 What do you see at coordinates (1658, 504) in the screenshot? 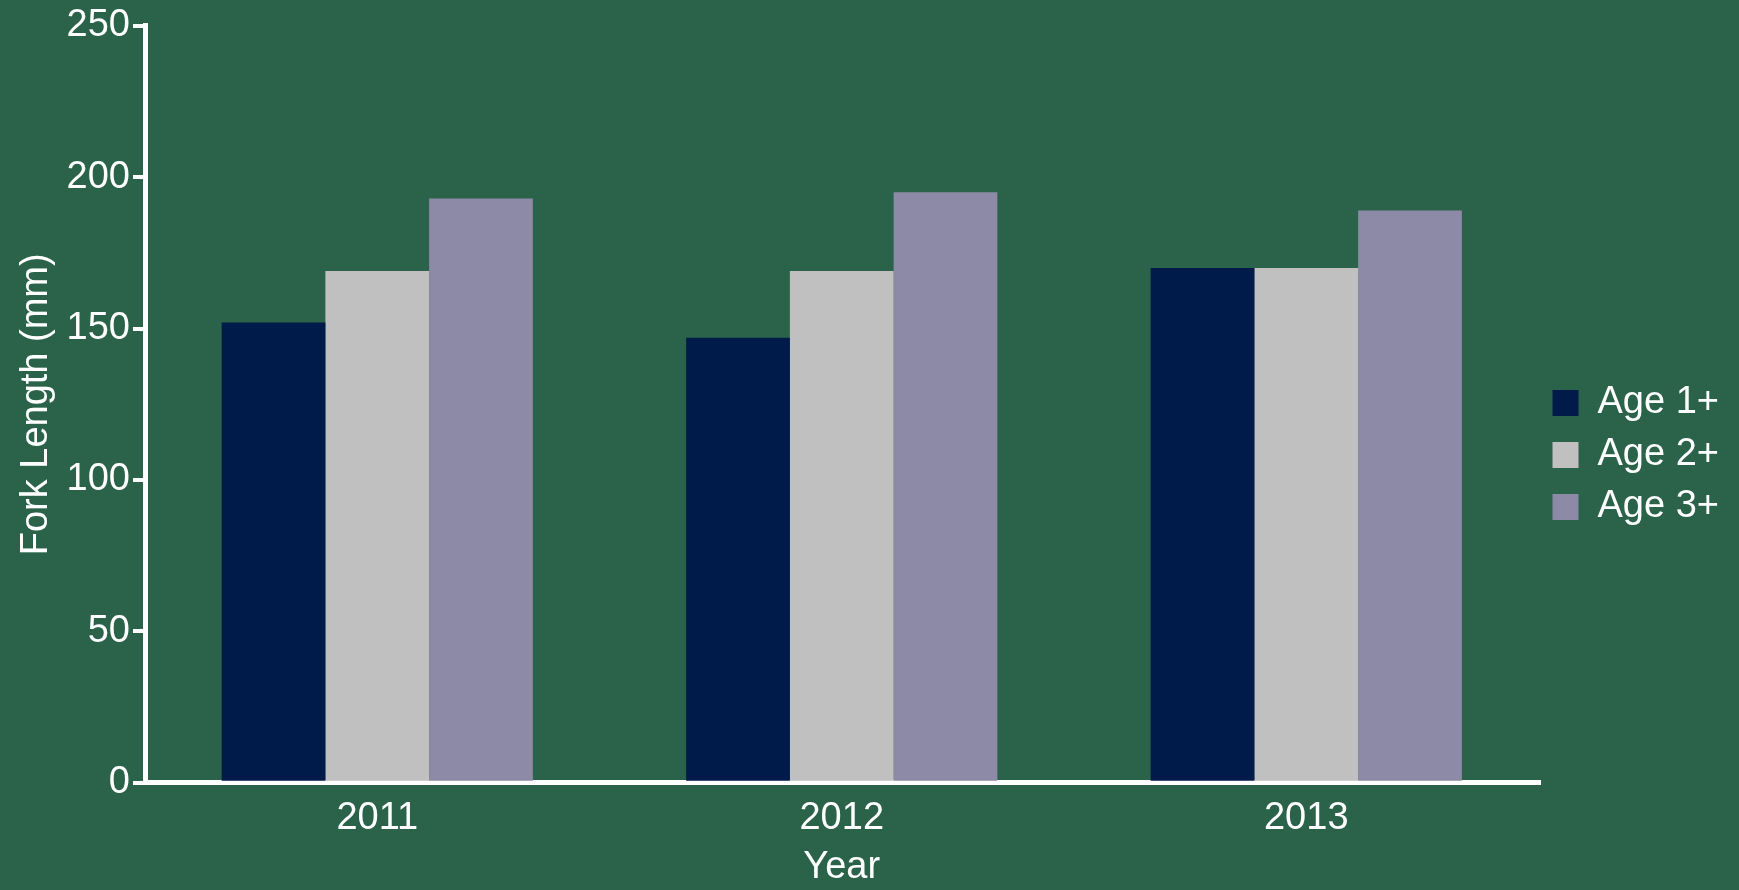
I see `legend-label: Age 3+` at bounding box center [1658, 504].